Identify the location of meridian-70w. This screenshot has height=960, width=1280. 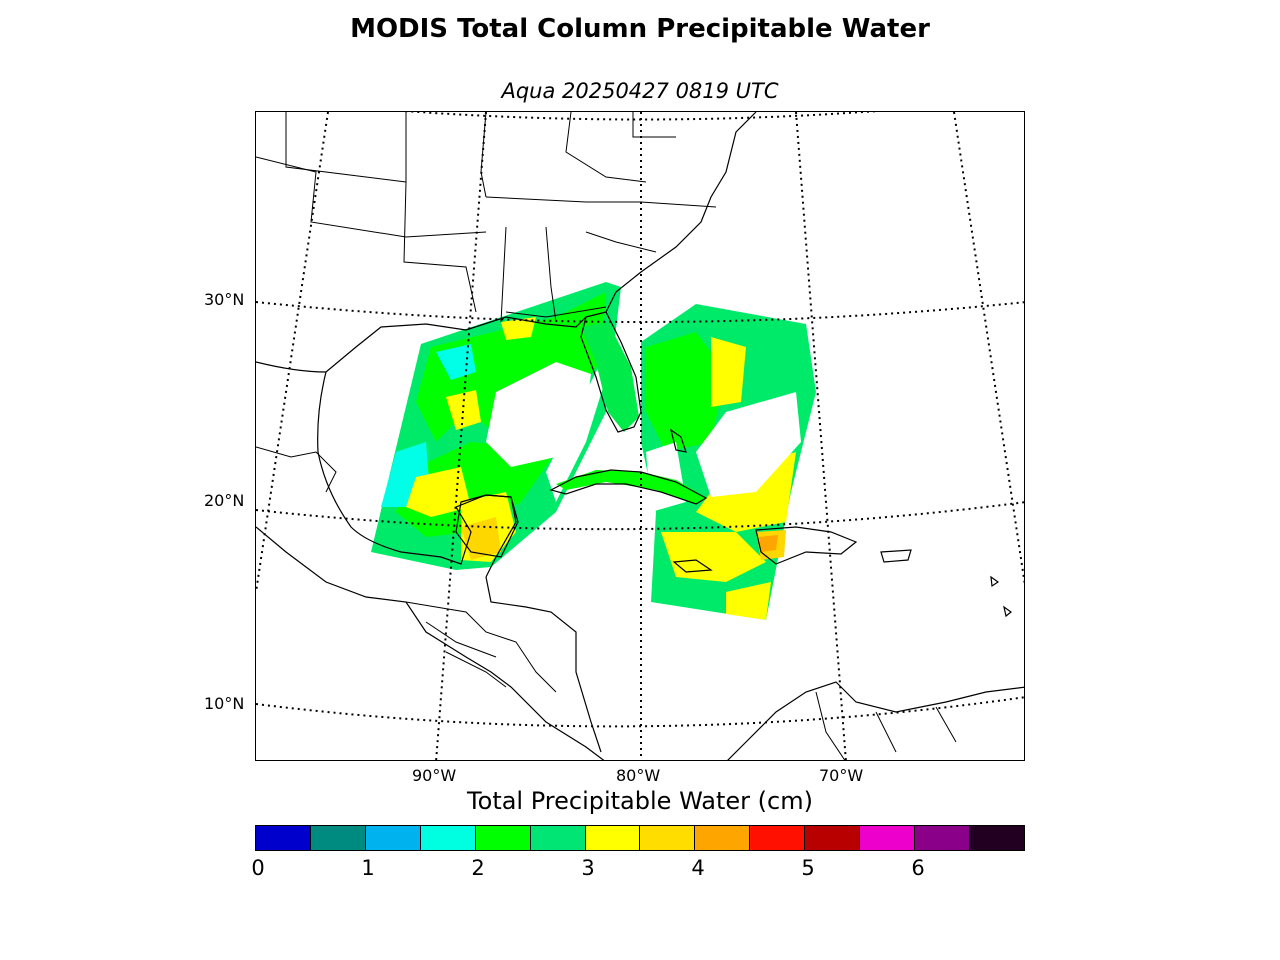
(821, 436).